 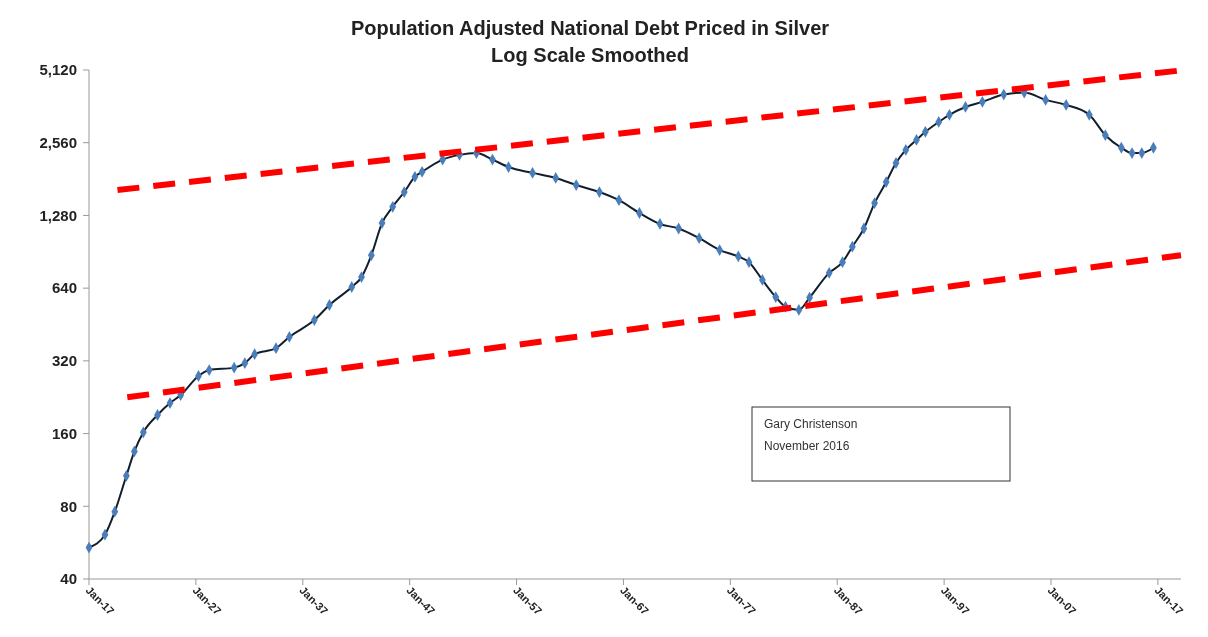 What do you see at coordinates (58, 142) in the screenshot?
I see `y-tick-label: 2,560` at bounding box center [58, 142].